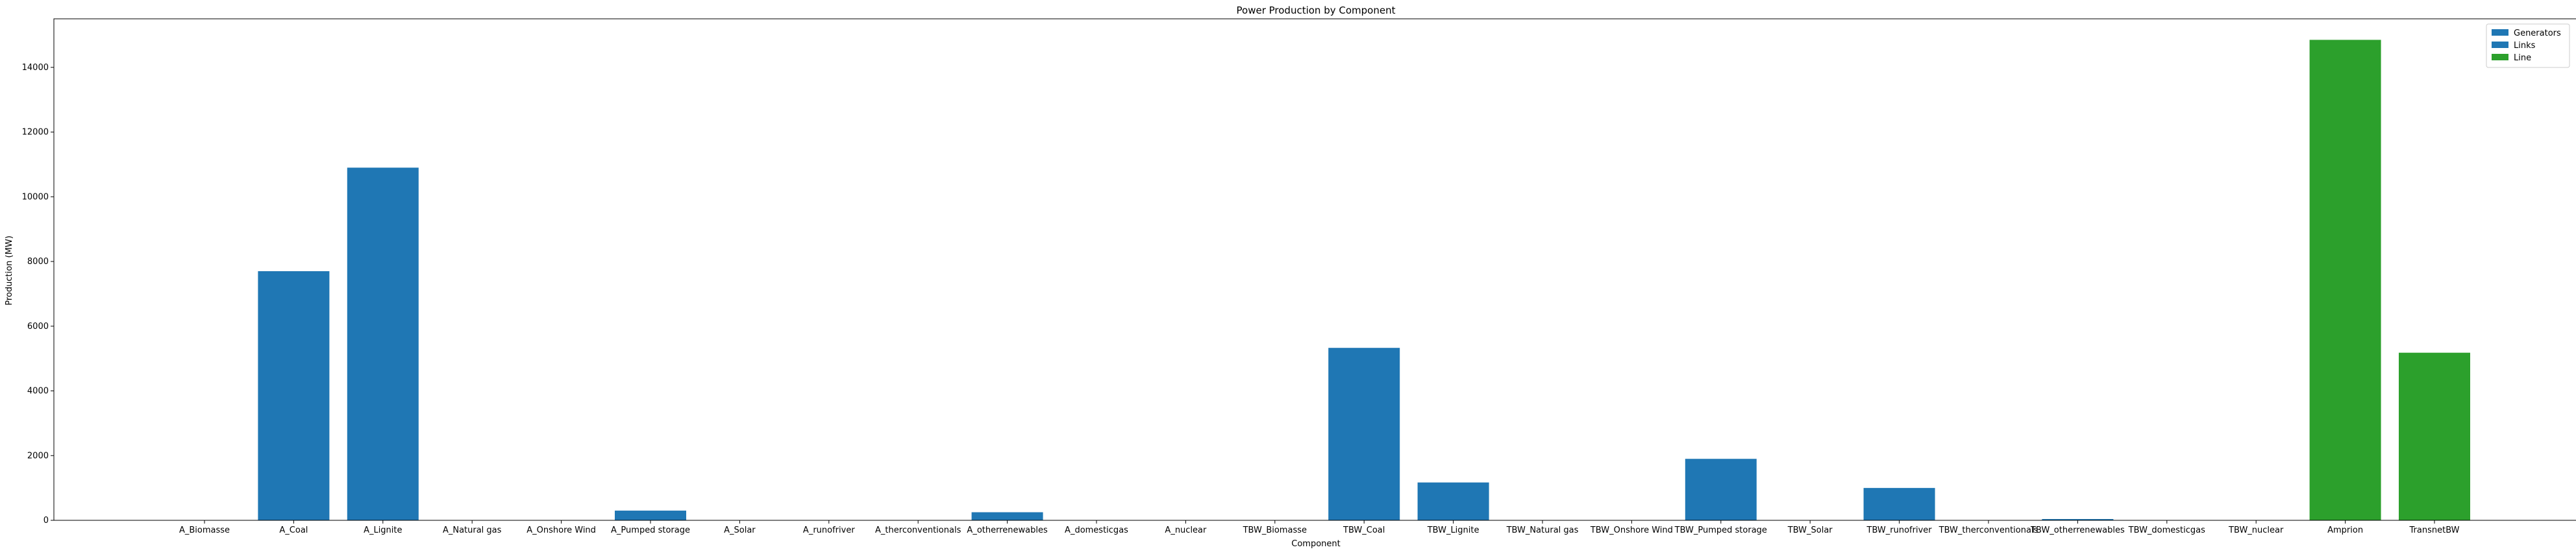 This screenshot has height=556, width=2576. I want to click on y-tick-label: 12000, so click(35, 133).